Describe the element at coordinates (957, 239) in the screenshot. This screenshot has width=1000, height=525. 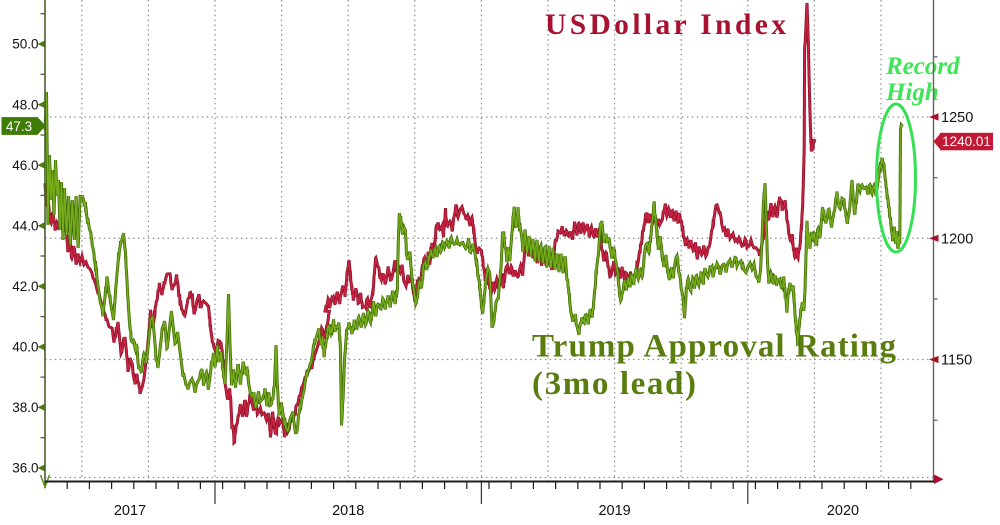
I see `svg-text: 1200` at that location.